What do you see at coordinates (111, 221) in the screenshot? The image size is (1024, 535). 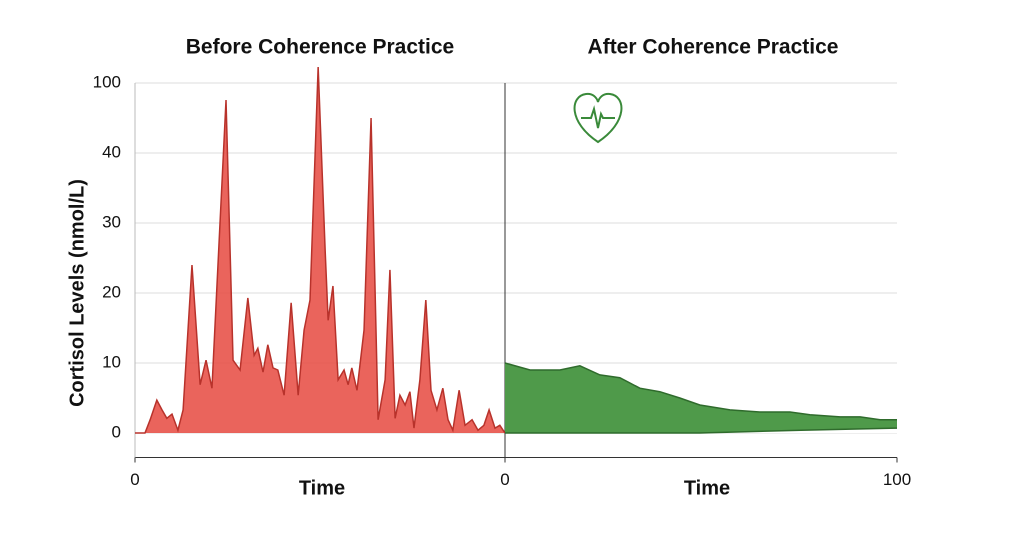 I see `y-tick-label: 30` at bounding box center [111, 221].